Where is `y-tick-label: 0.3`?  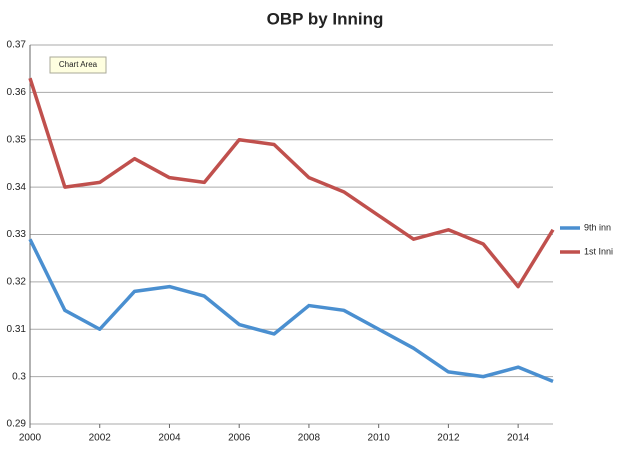 y-tick-label: 0.3 is located at coordinates (19, 376).